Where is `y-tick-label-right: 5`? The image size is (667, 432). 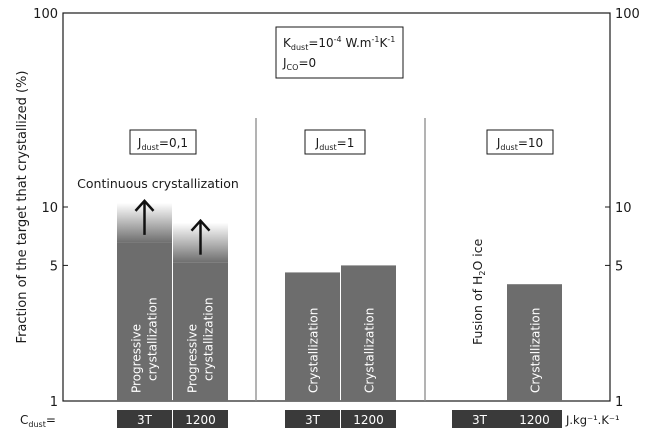
y-tick-label-right: 5 is located at coordinates (619, 266).